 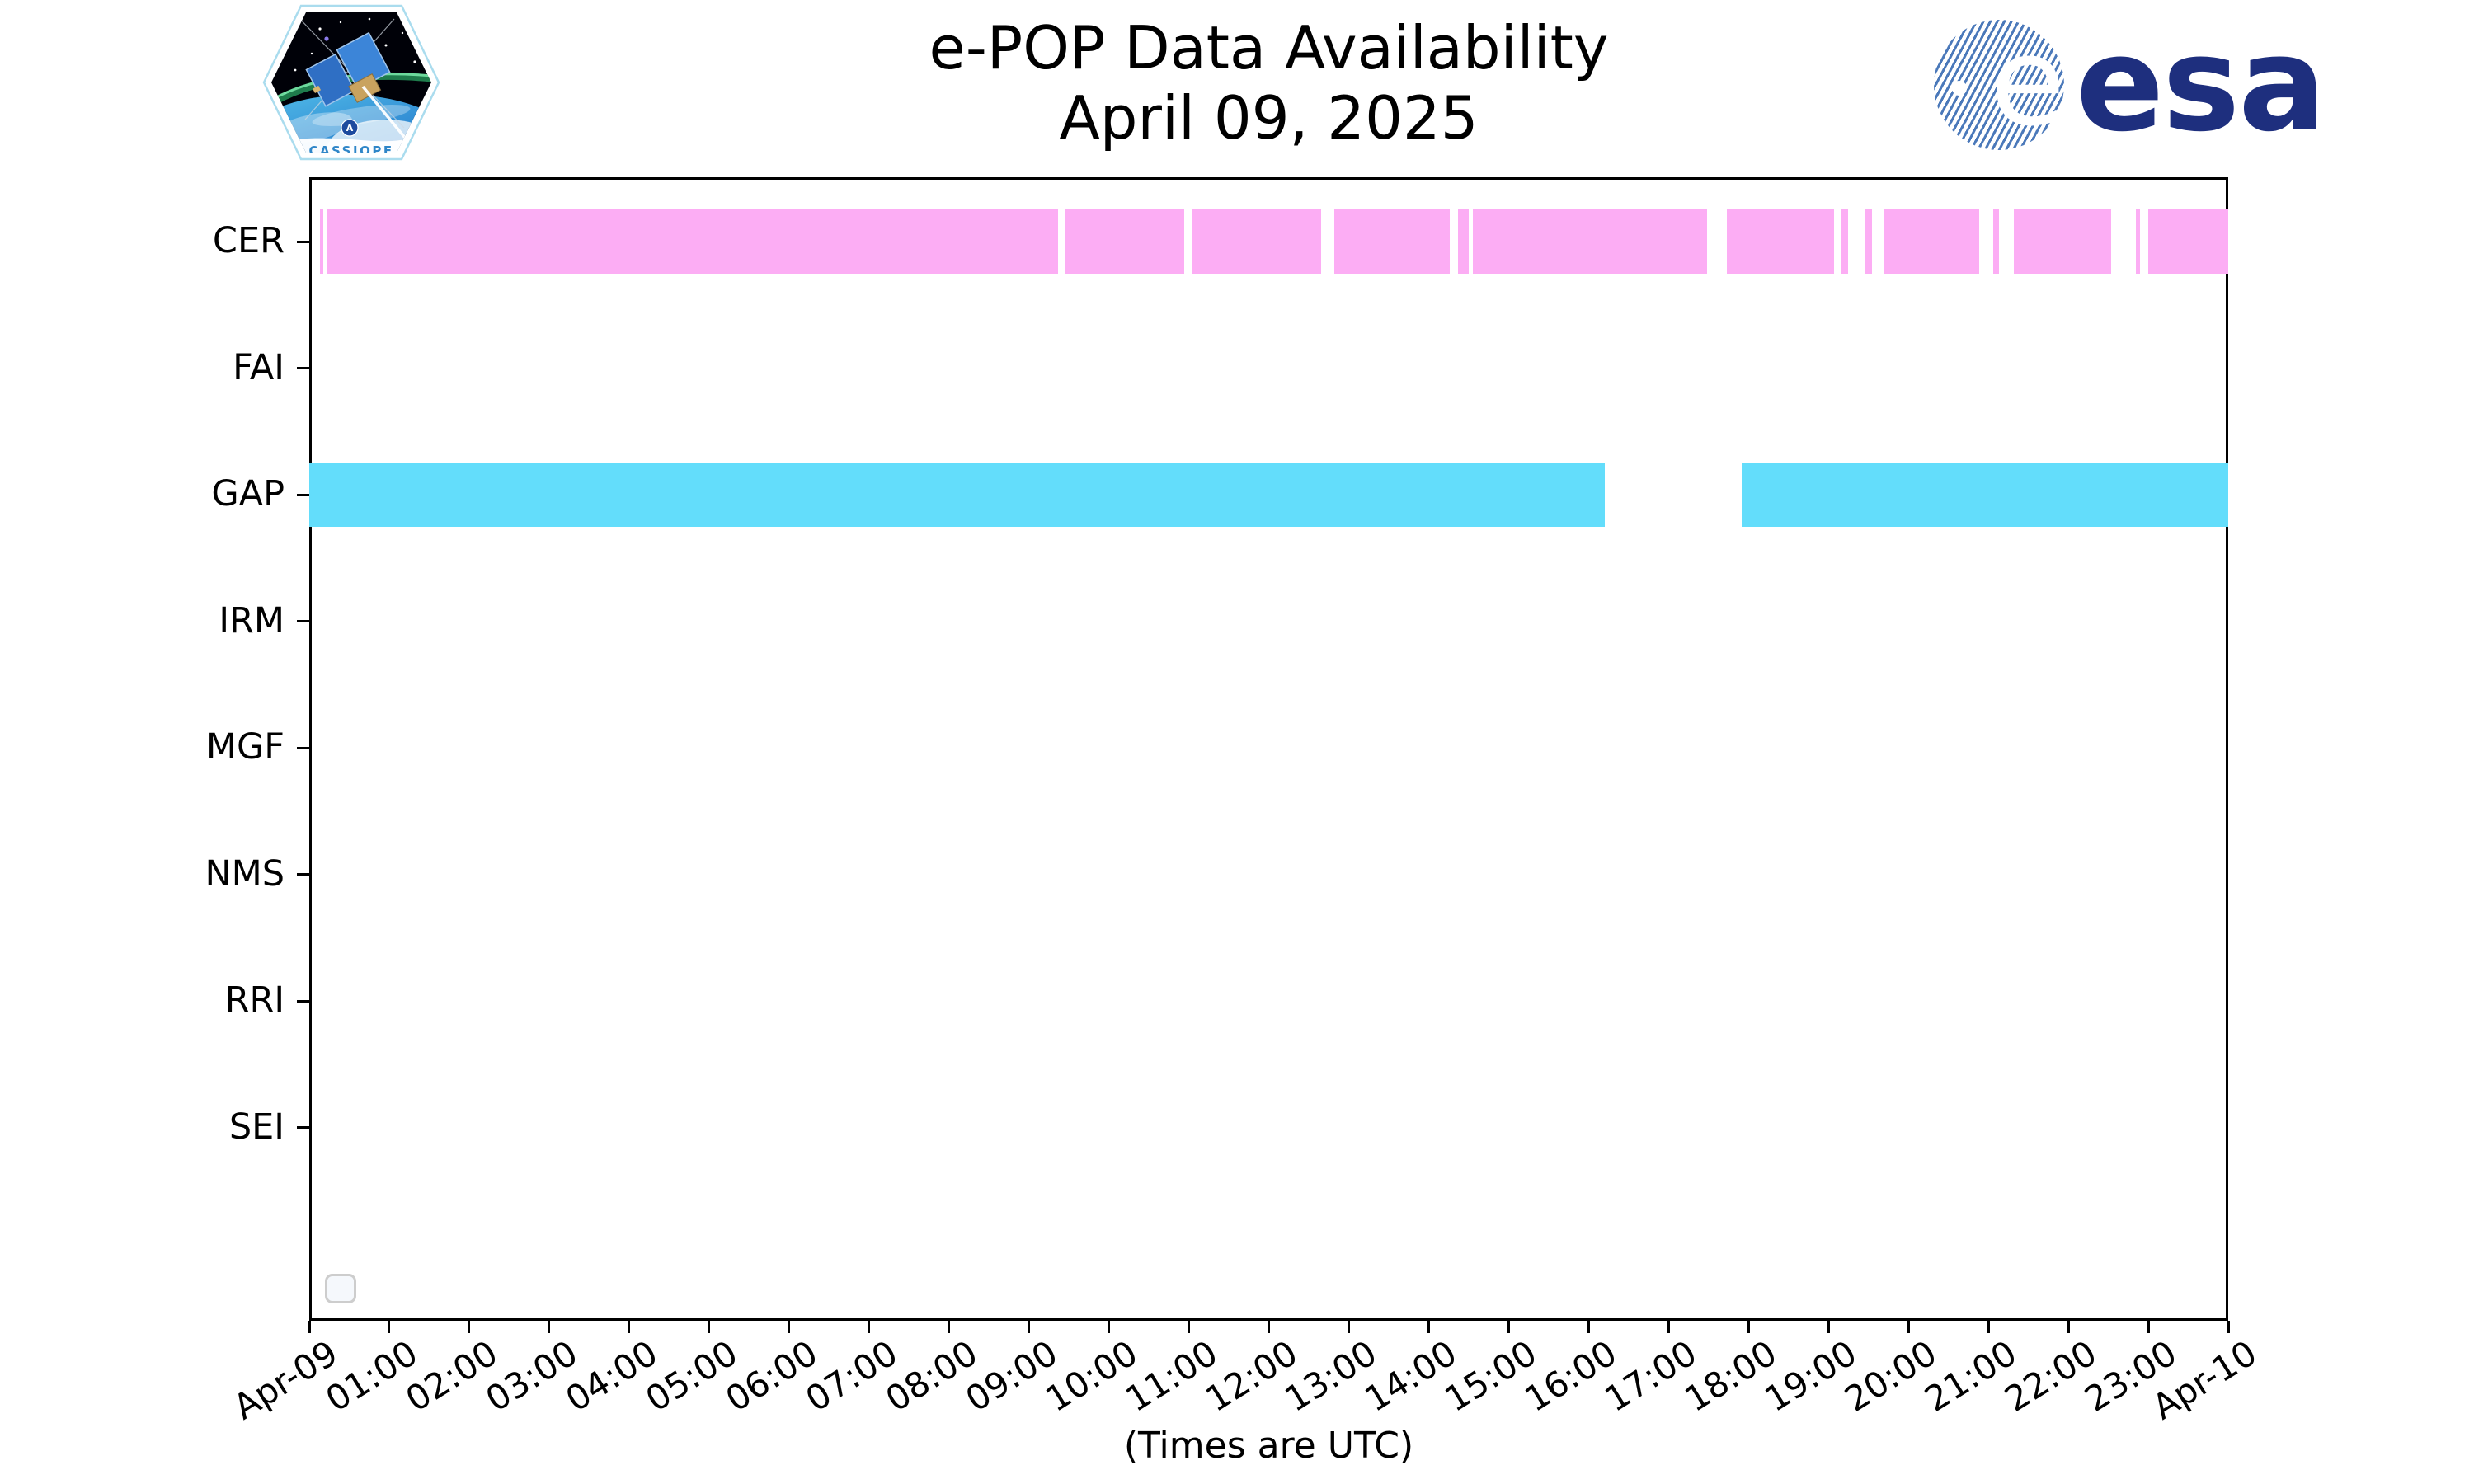 I want to click on page-title: e-POP Data Availability, so click(x=1269, y=47).